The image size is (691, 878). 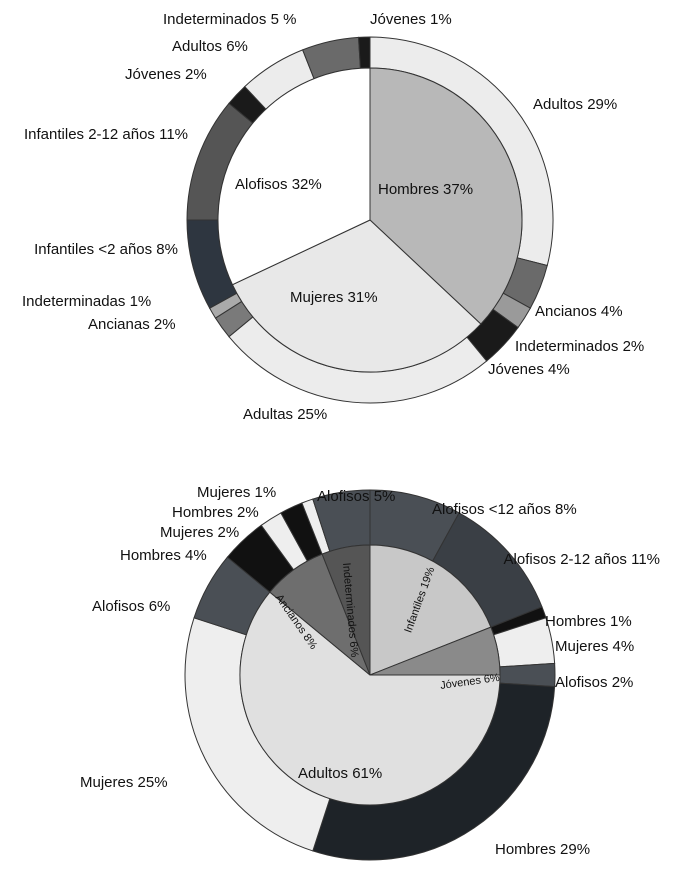 What do you see at coordinates (579, 311) in the screenshot?
I see `outer-label: Ancianos 4%` at bounding box center [579, 311].